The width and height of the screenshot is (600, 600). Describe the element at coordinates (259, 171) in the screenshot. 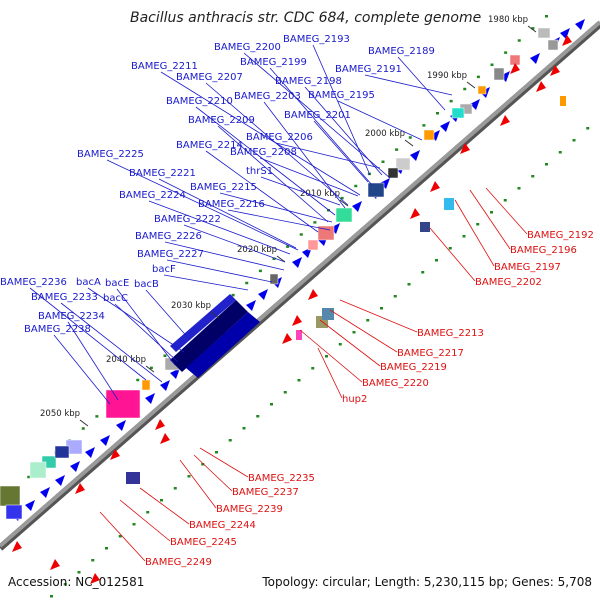

I see `gene-label-thrs1: thrS1` at that location.